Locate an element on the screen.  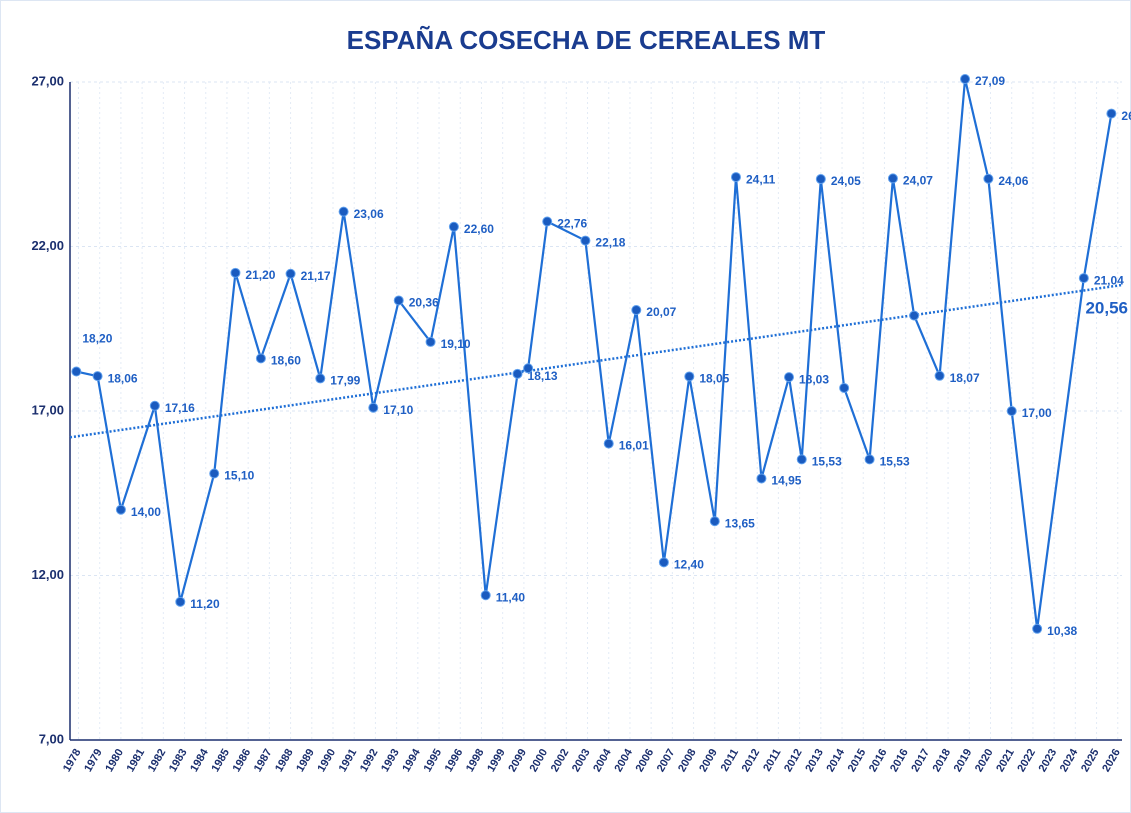
data-label: 27,09 is located at coordinates (990, 81).